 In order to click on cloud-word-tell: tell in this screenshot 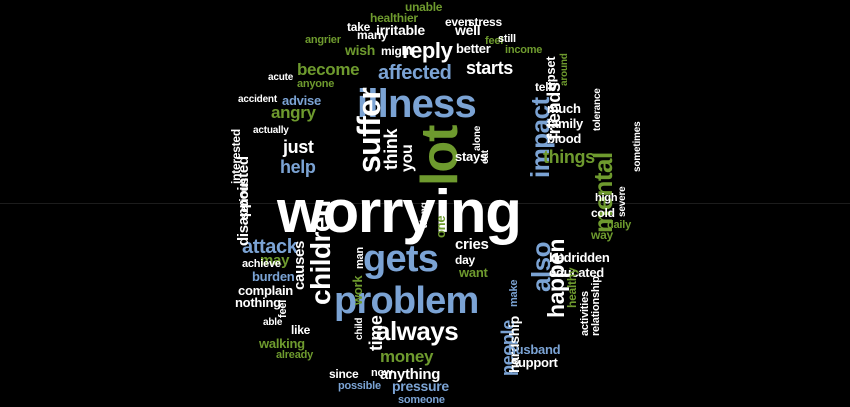, I will do `click(543, 87)`.